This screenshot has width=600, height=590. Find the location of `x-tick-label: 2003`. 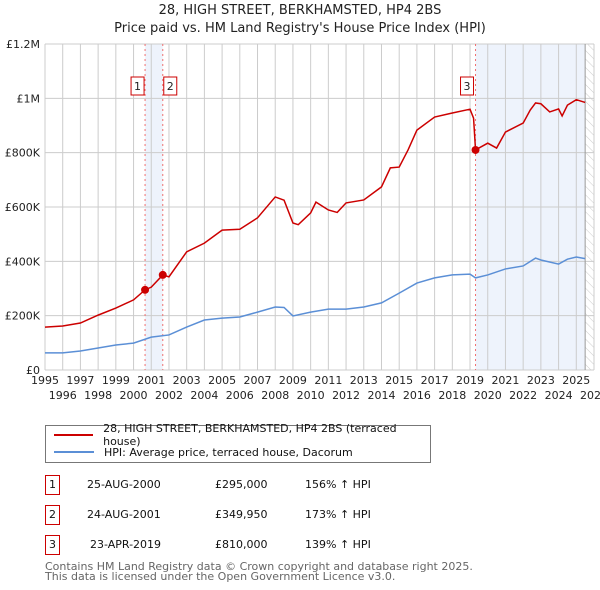

x-tick-label: 2003 is located at coordinates (187, 380).